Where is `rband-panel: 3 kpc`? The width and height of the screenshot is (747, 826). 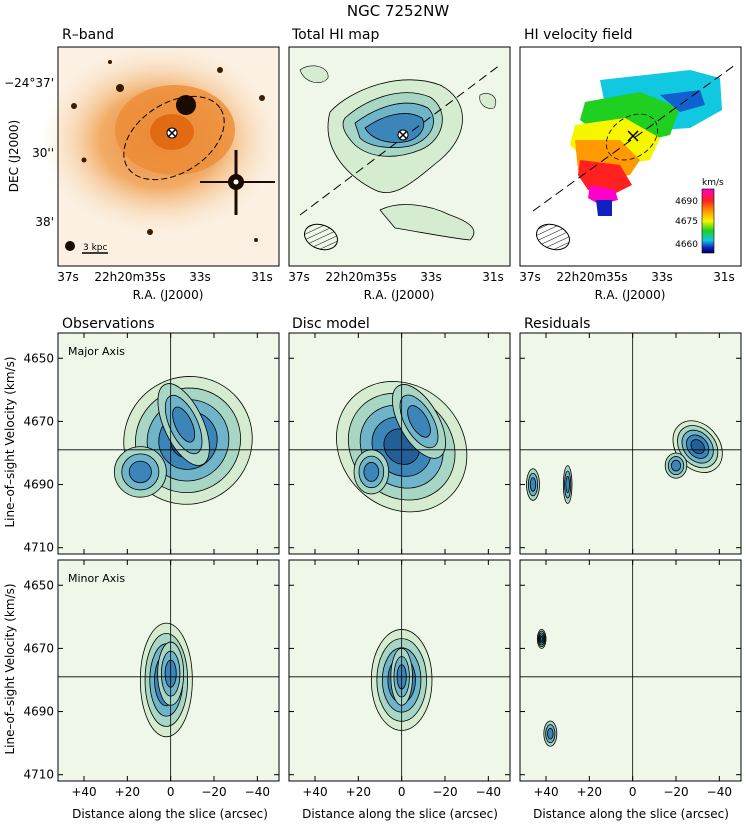 rband-panel: 3 kpc is located at coordinates (160, 156).